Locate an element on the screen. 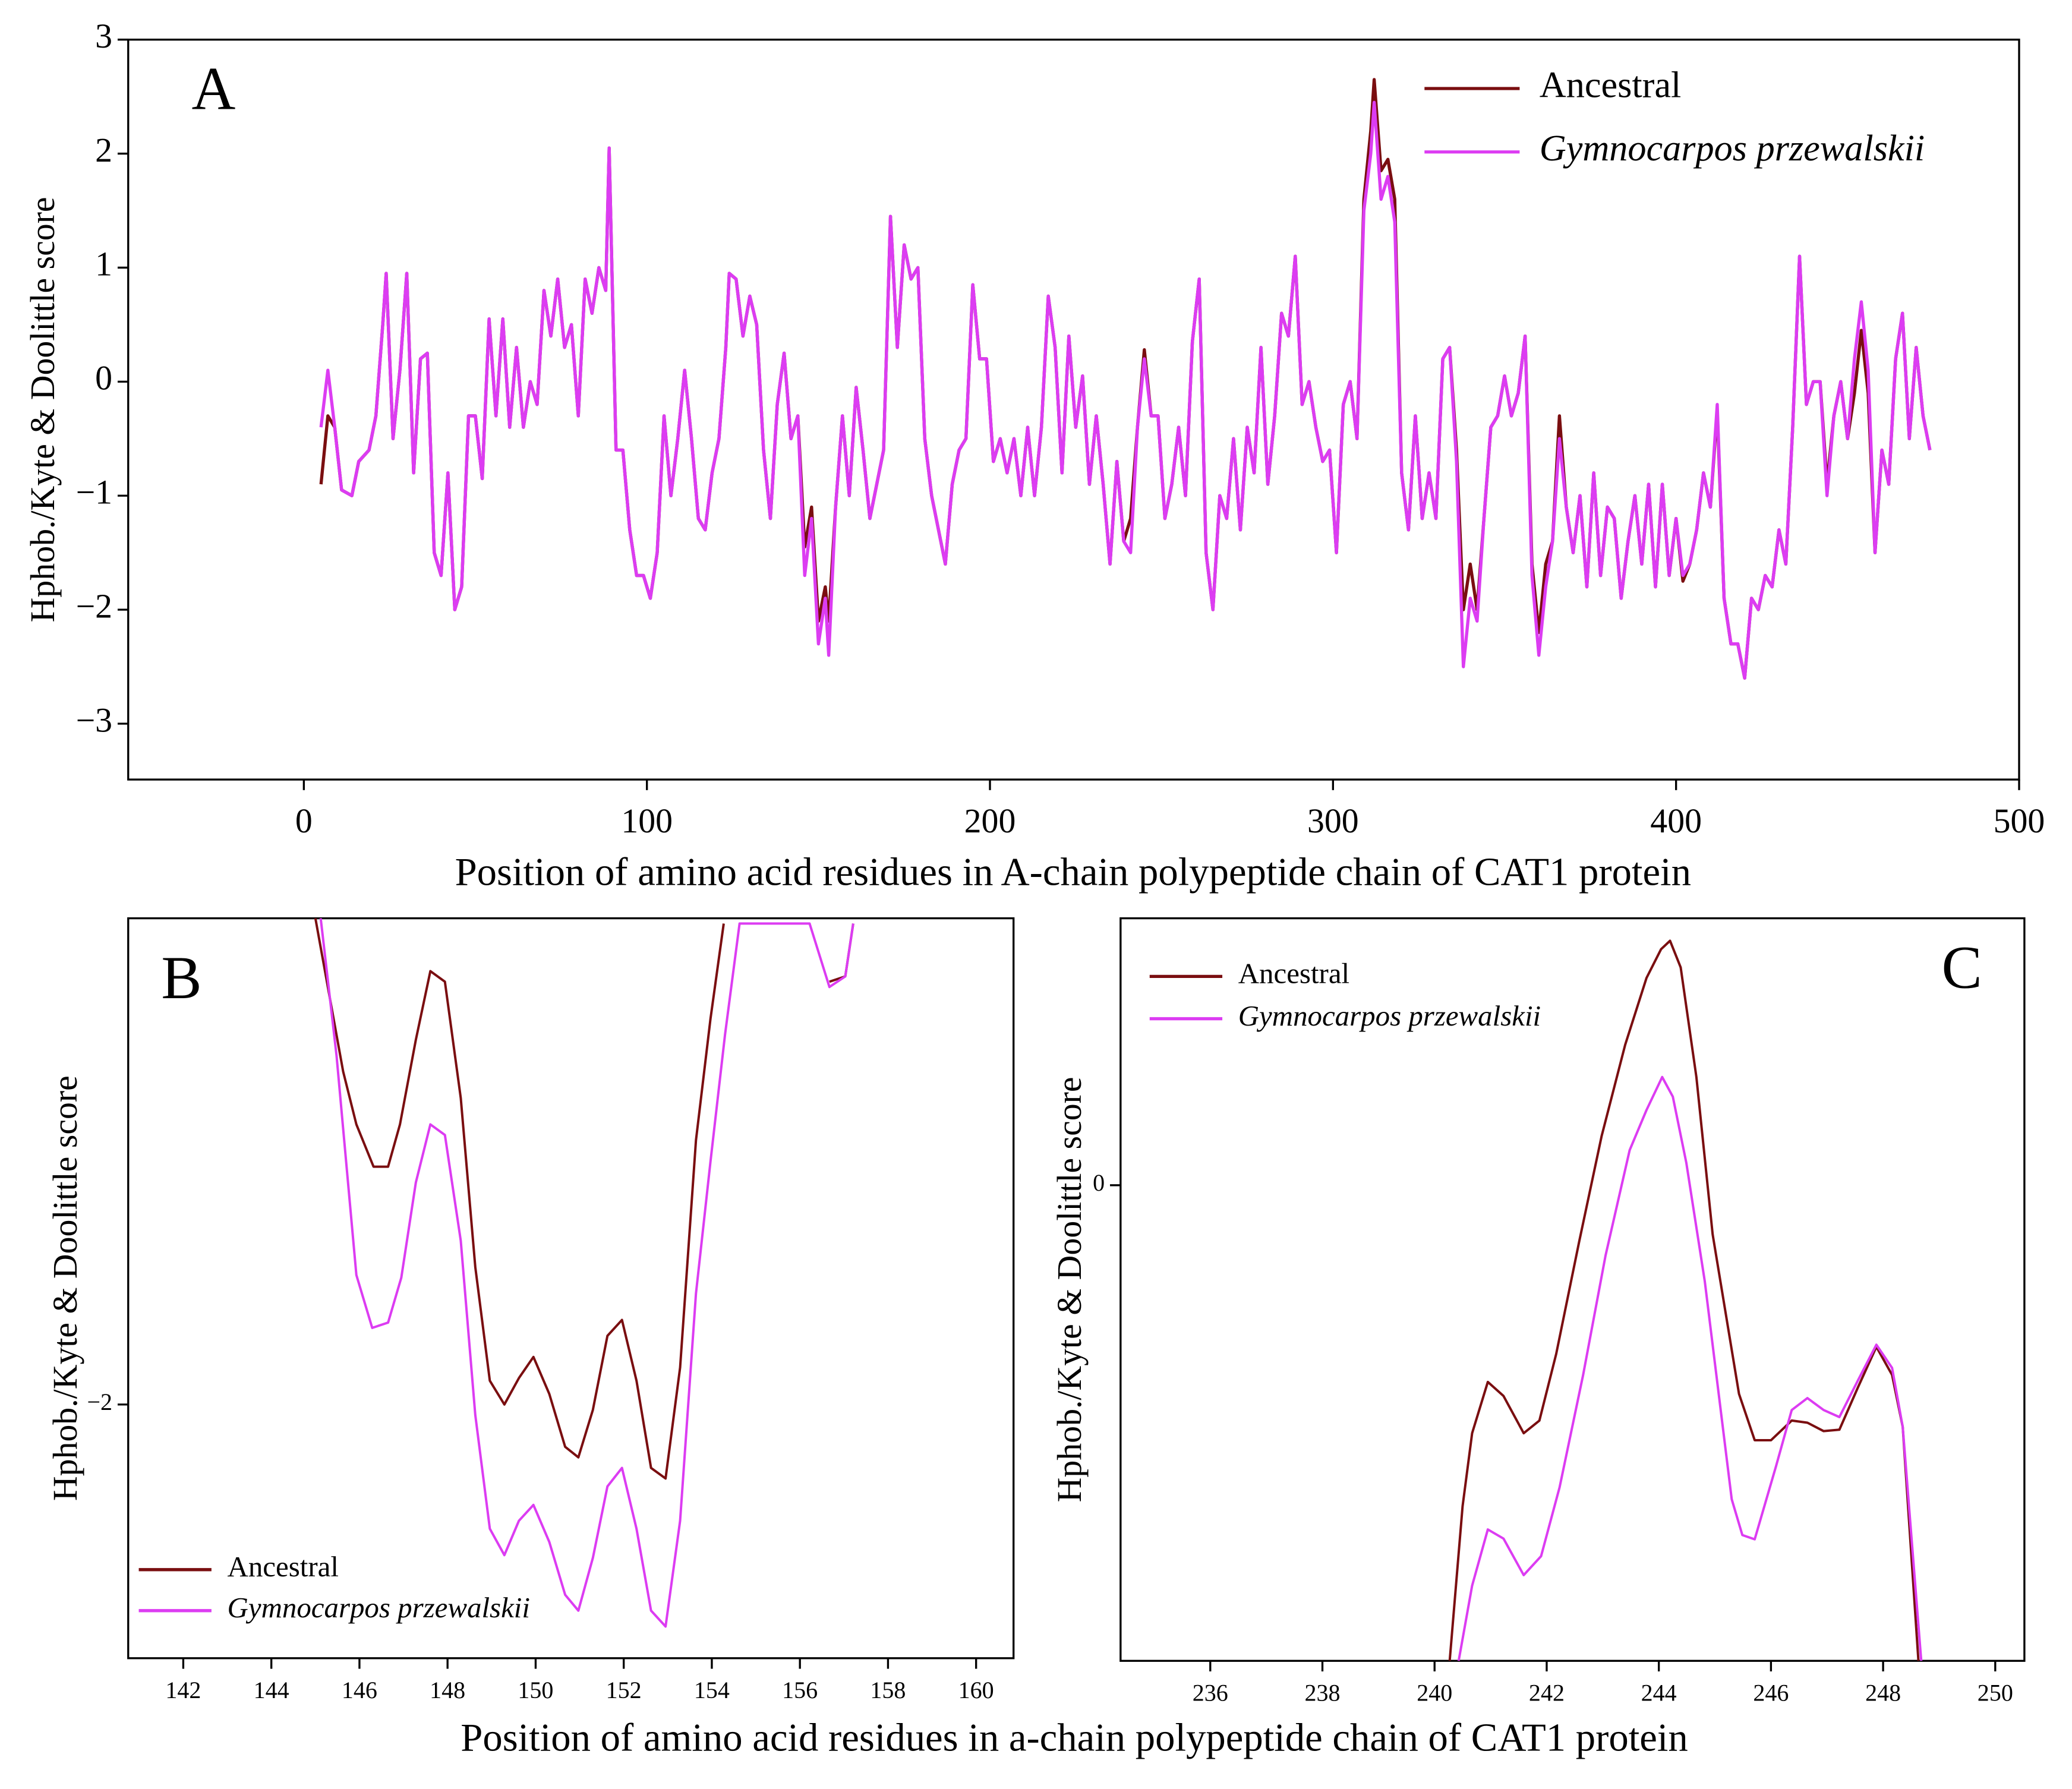  y-tick-label: 2 is located at coordinates (103, 150).